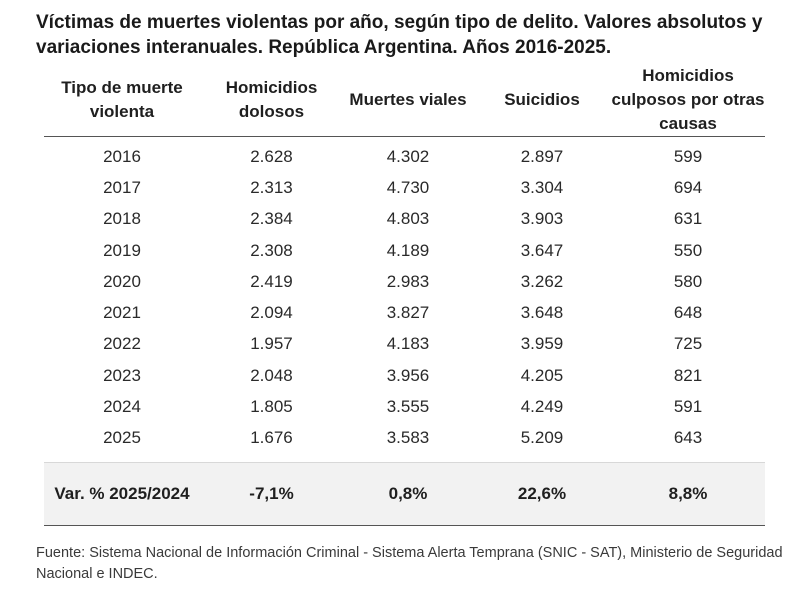 This screenshot has height=591, width=800. Describe the element at coordinates (122, 375) in the screenshot. I see `cell-year: 2023` at that location.